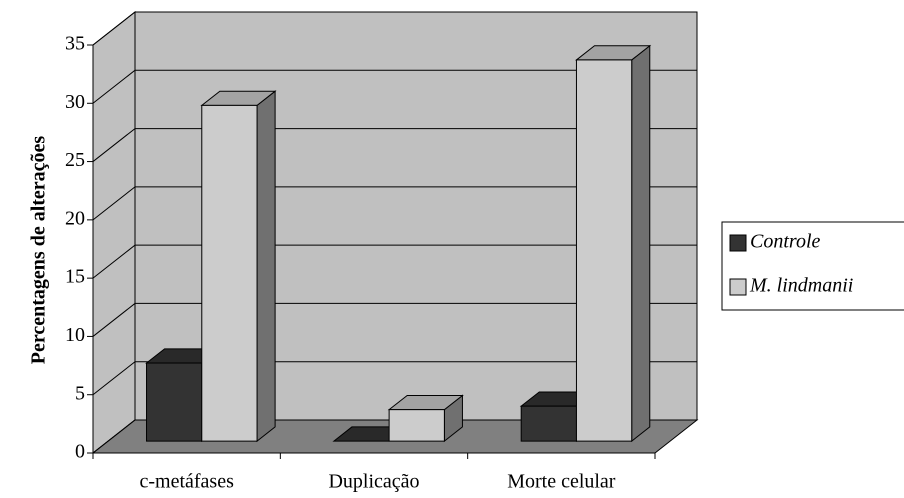 This screenshot has height=498, width=904. Describe the element at coordinates (785, 242) in the screenshot. I see `legend-label: Controle` at that location.